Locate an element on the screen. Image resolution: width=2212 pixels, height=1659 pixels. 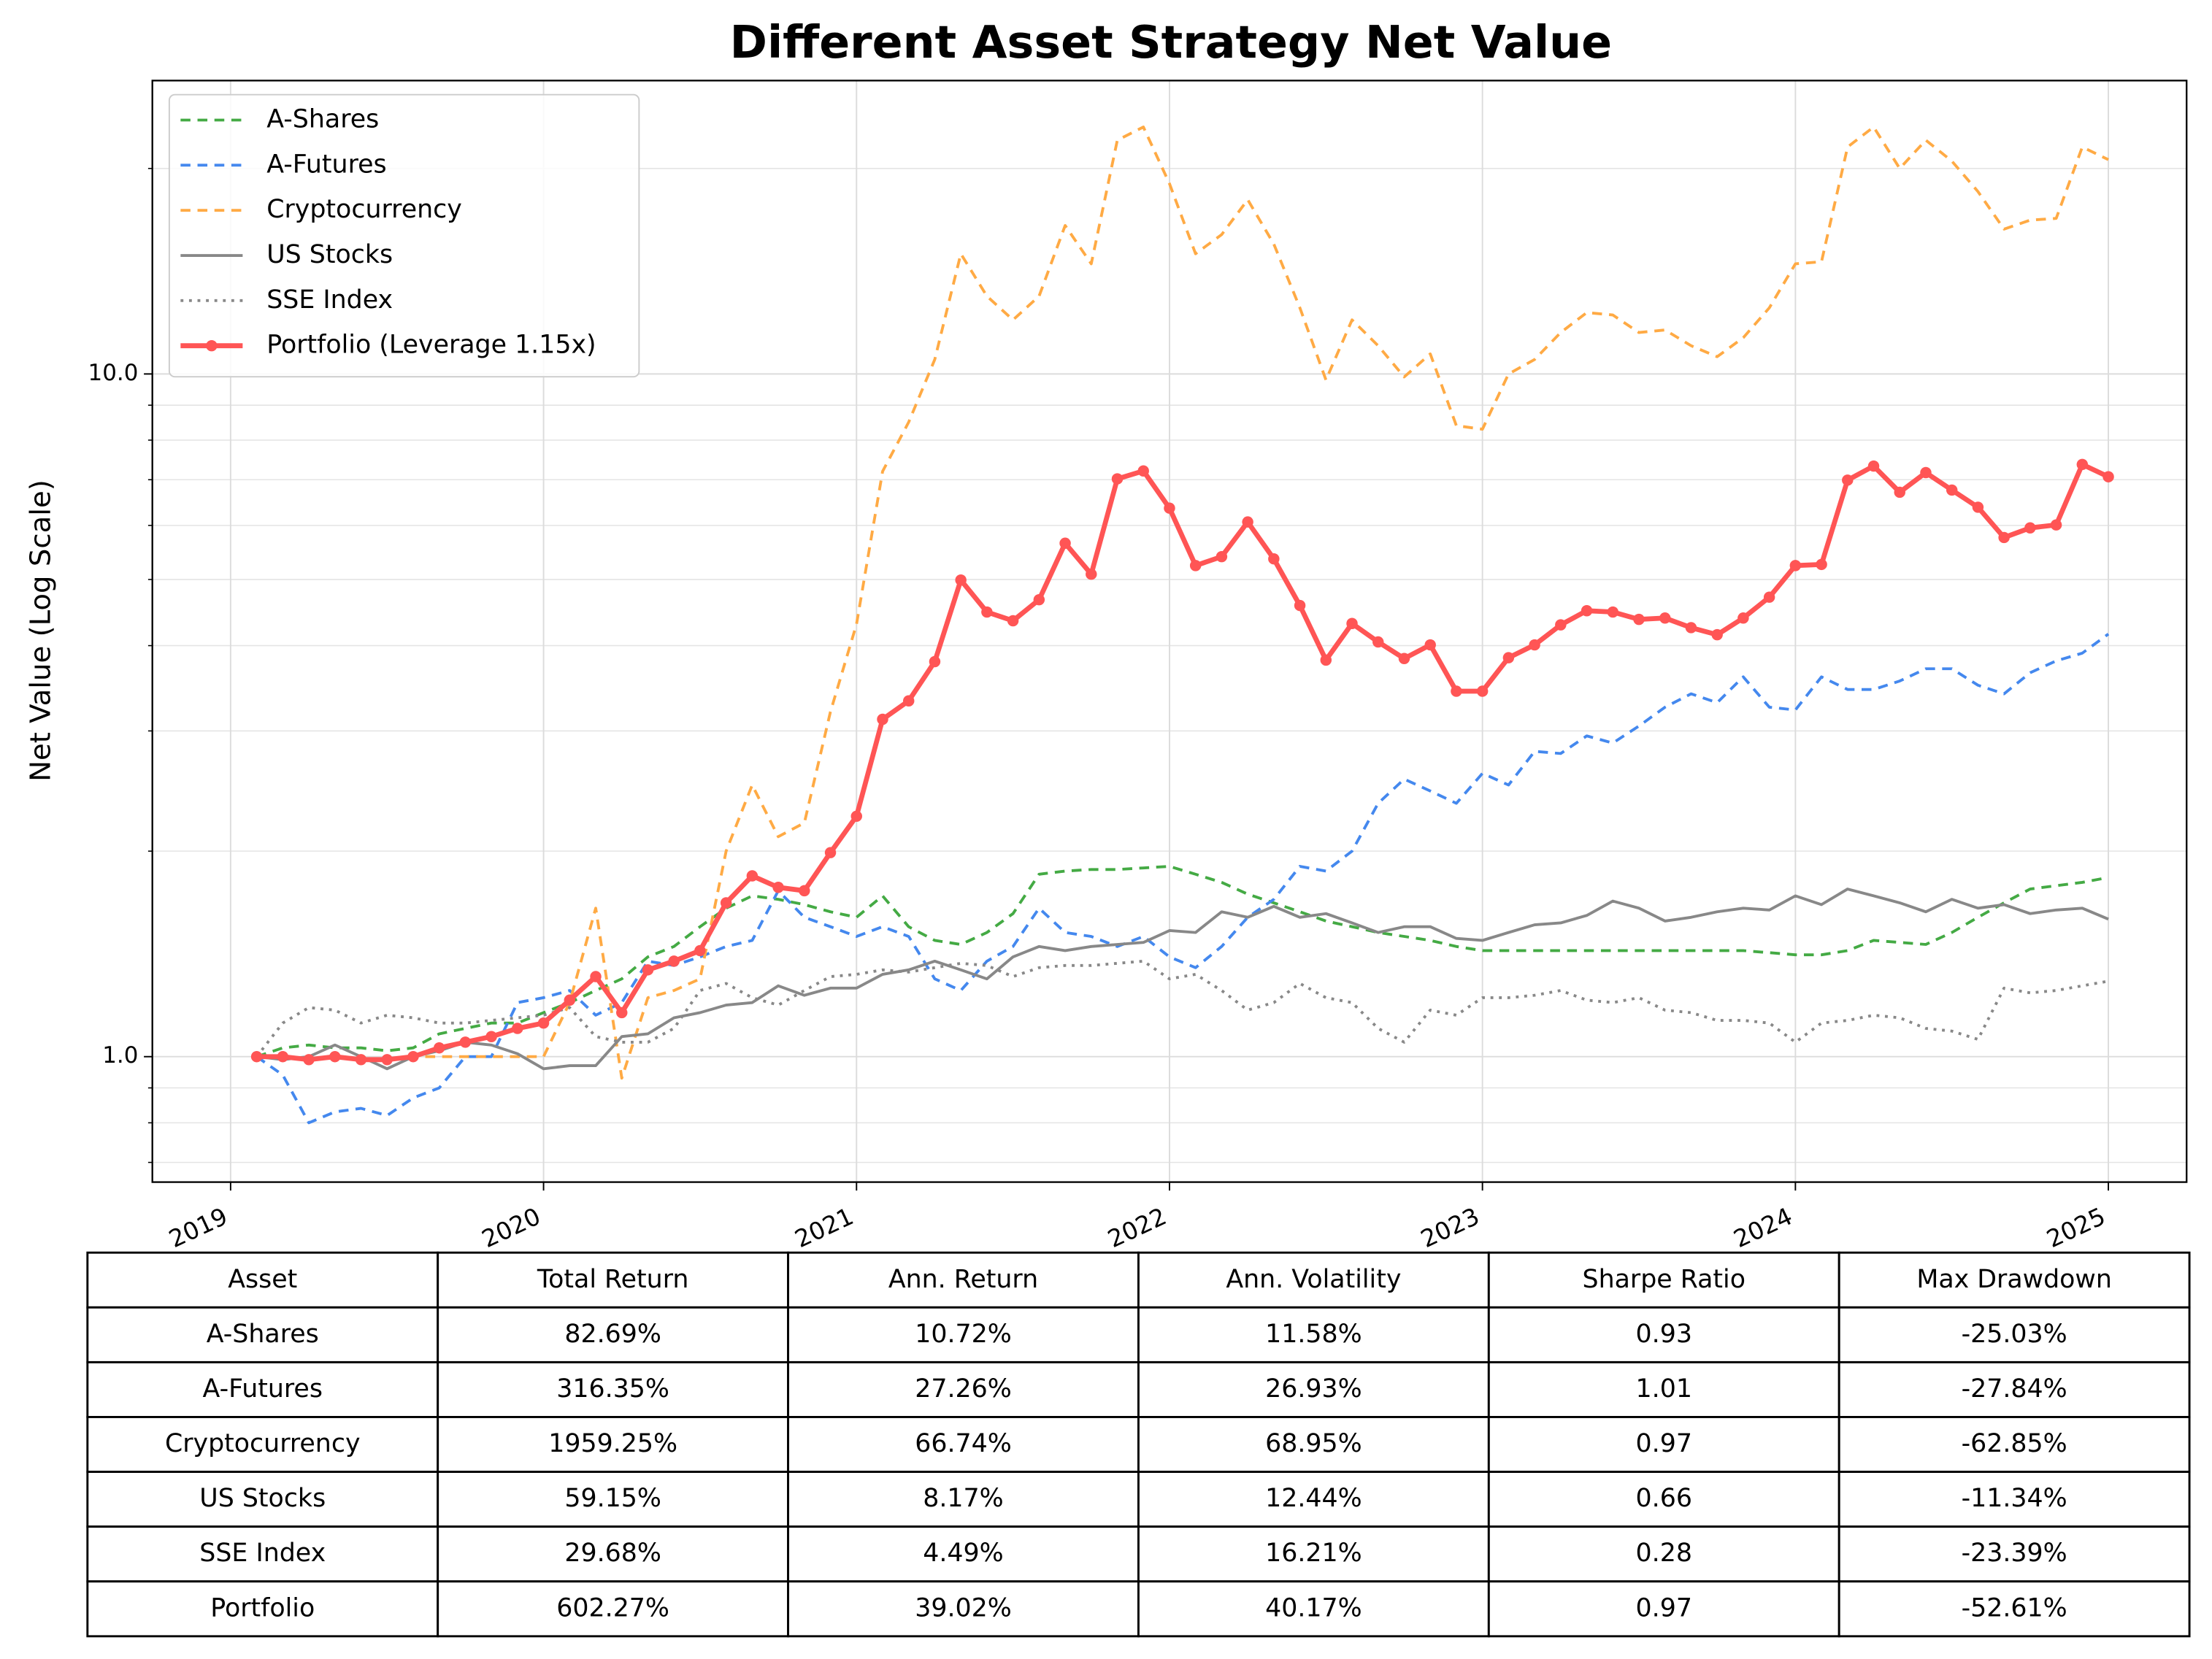
y-tick-label: 1.0 is located at coordinates (120, 1055).